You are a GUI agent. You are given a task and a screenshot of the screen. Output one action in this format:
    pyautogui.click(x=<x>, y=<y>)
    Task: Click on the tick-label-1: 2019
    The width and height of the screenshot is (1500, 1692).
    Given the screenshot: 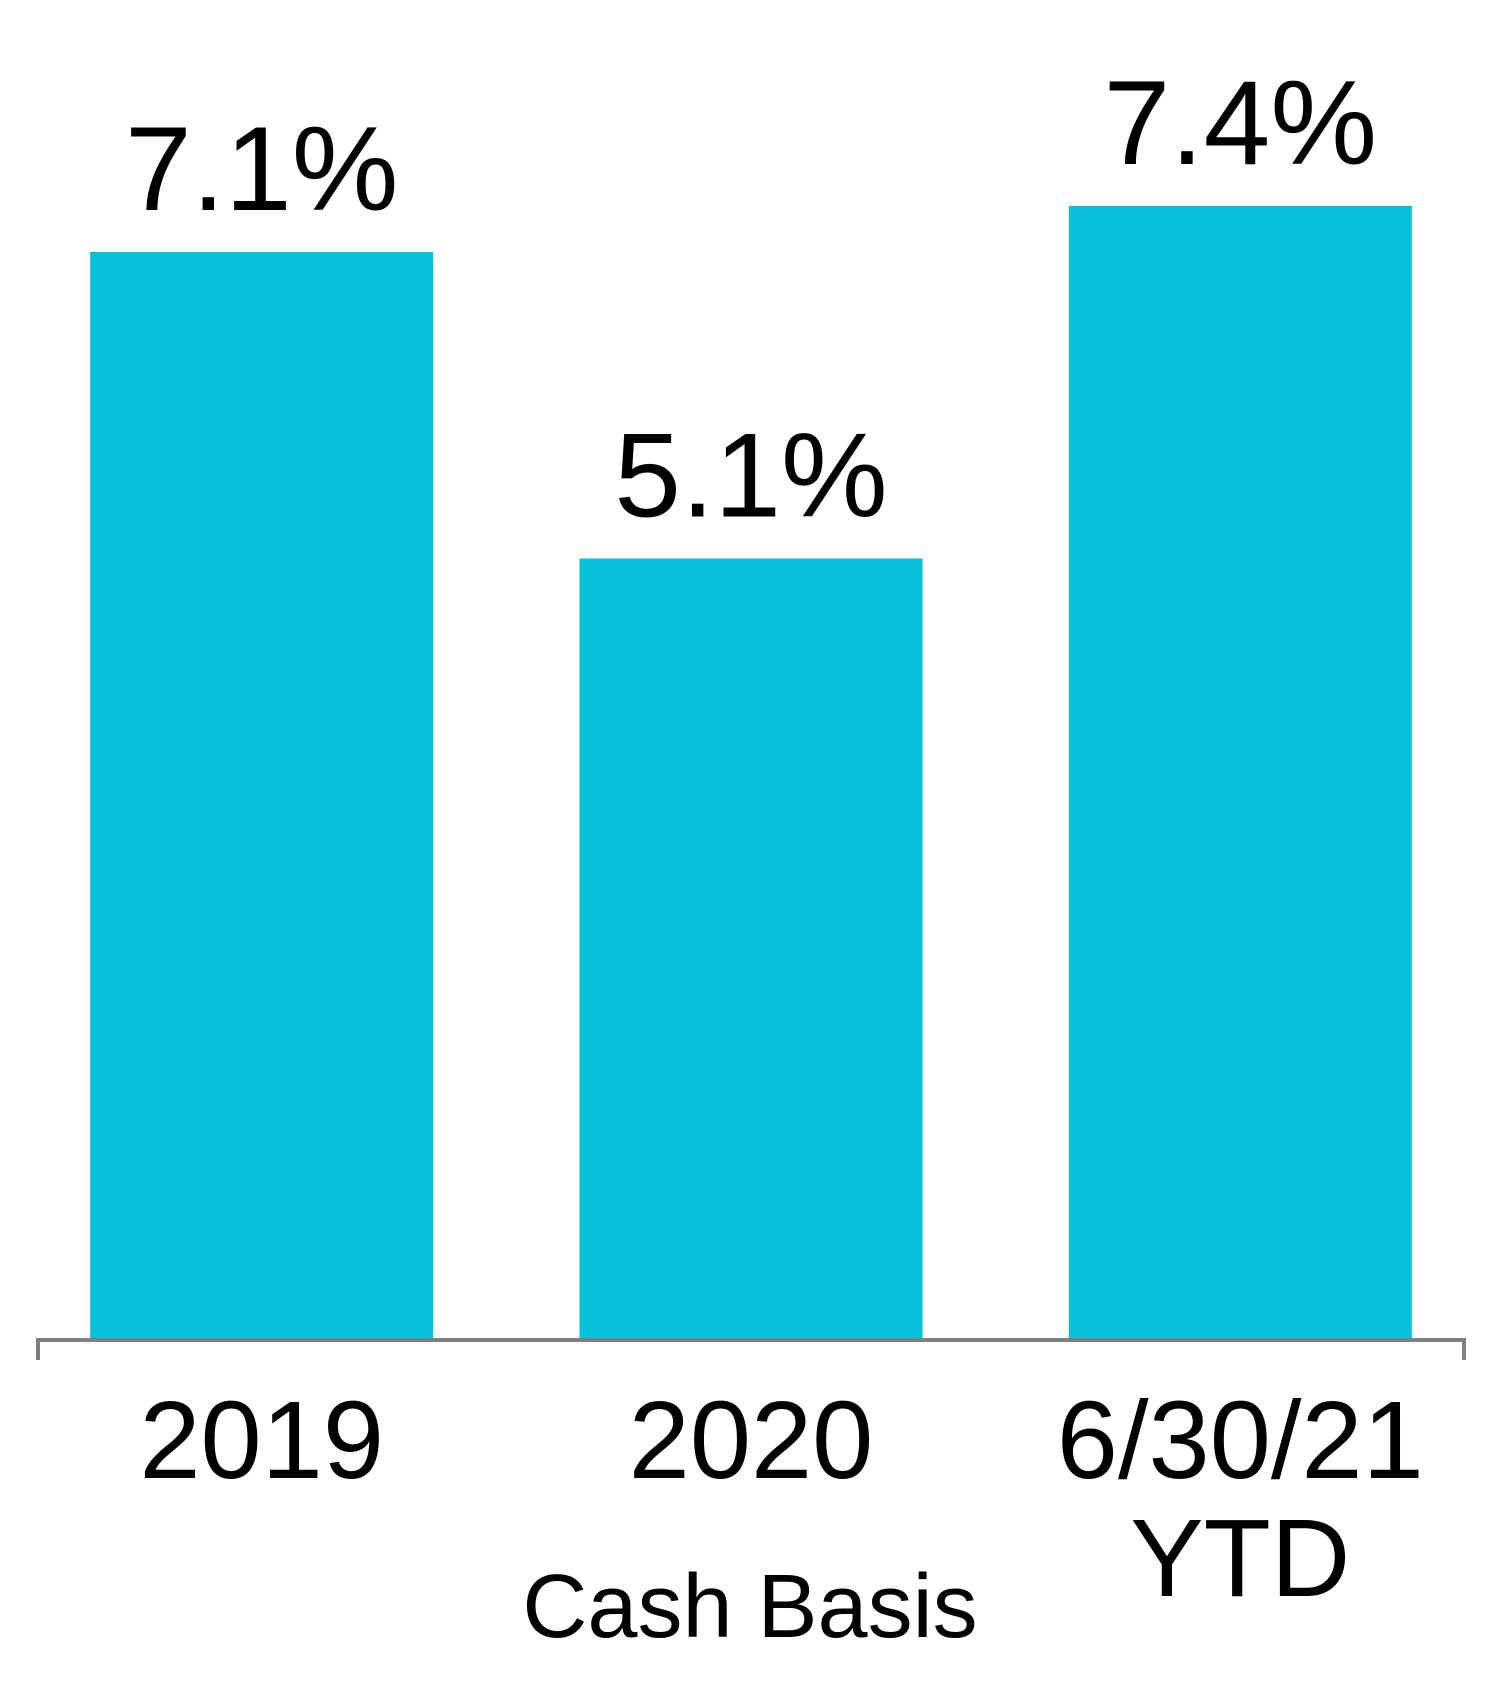 What is the action you would take?
    pyautogui.click(x=261, y=1440)
    